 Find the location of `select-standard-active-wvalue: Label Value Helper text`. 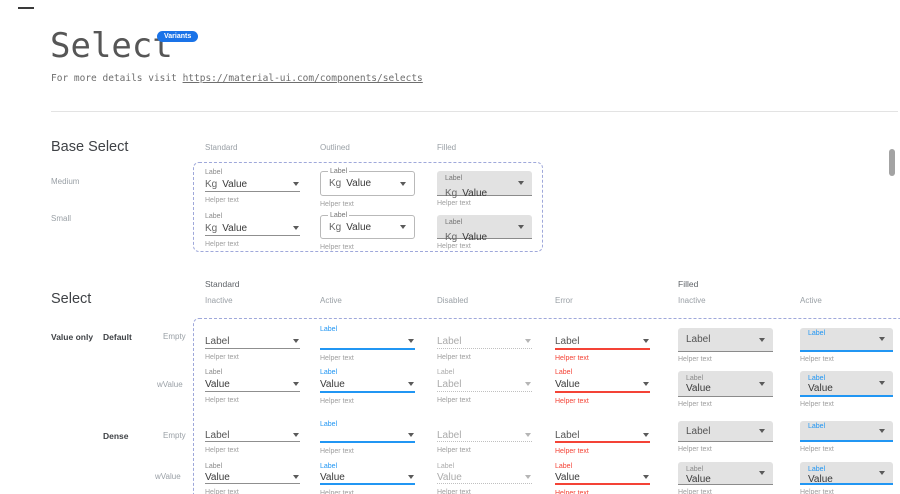

select-standard-active-wvalue: Label Value Helper text is located at coordinates (367, 386).